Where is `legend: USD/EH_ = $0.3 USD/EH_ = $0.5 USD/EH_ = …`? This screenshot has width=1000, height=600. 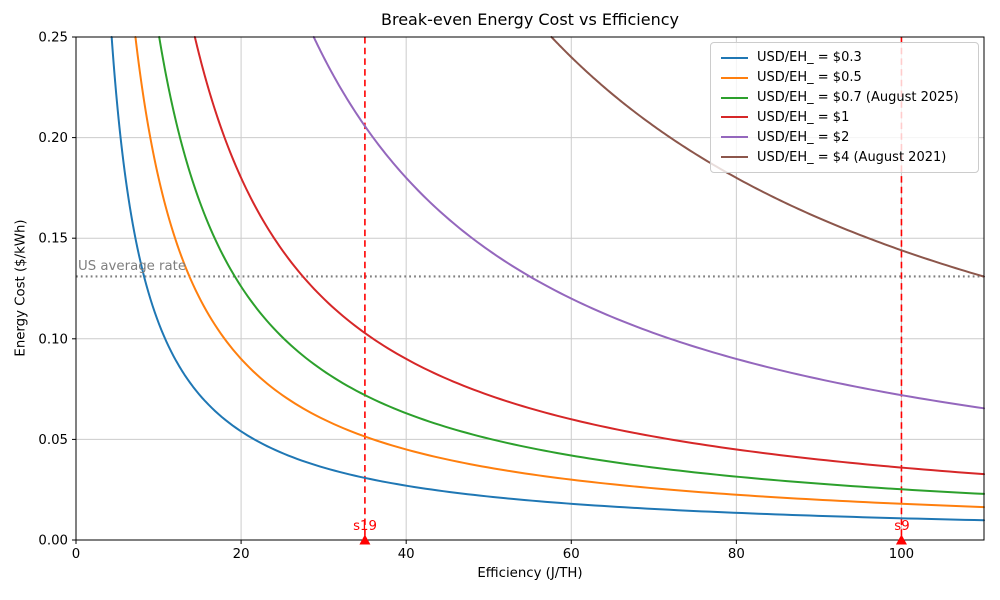
legend: USD/EH_ = $0.3 USD/EH_ = $0.5 USD/EH_ = … is located at coordinates (844, 107).